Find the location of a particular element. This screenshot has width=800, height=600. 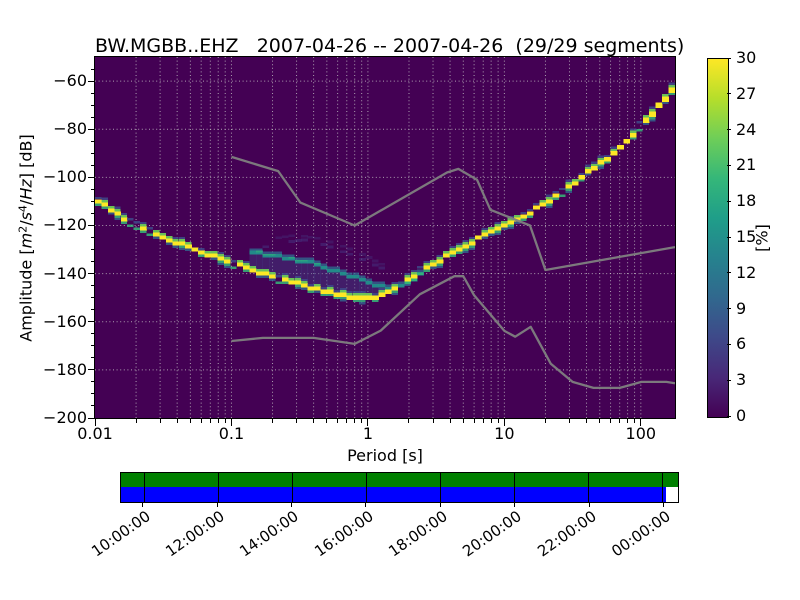

colorbar-tick-label: 24 is located at coordinates (746, 129).